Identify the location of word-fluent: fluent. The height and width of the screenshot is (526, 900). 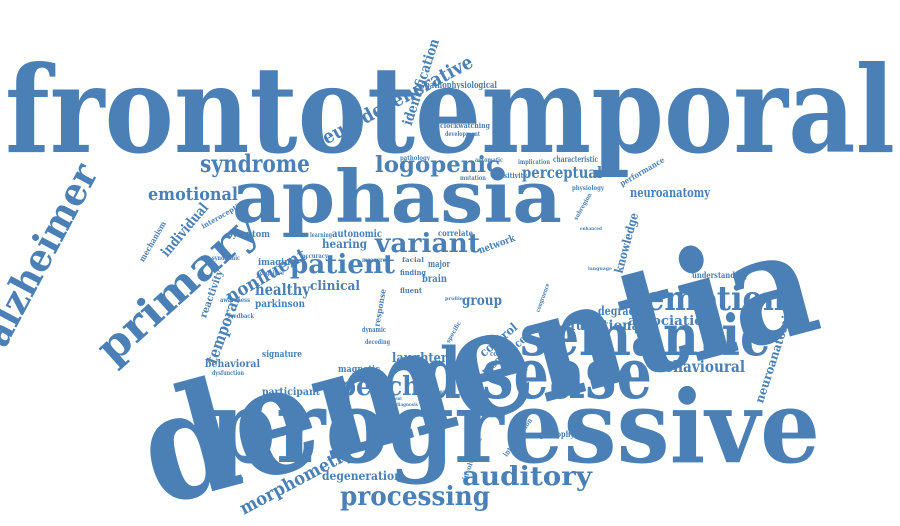
(411, 290).